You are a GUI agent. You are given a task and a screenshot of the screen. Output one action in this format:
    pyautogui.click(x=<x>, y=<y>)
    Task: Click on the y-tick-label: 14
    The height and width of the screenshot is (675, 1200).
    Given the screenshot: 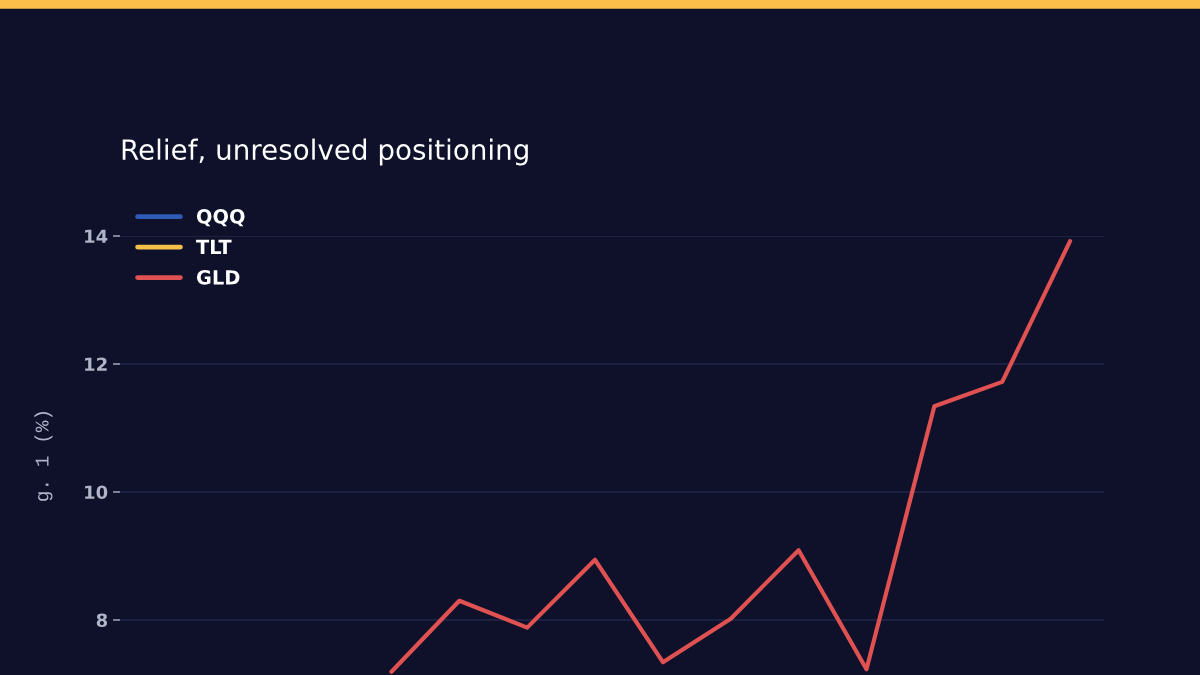 What is the action you would take?
    pyautogui.click(x=96, y=236)
    